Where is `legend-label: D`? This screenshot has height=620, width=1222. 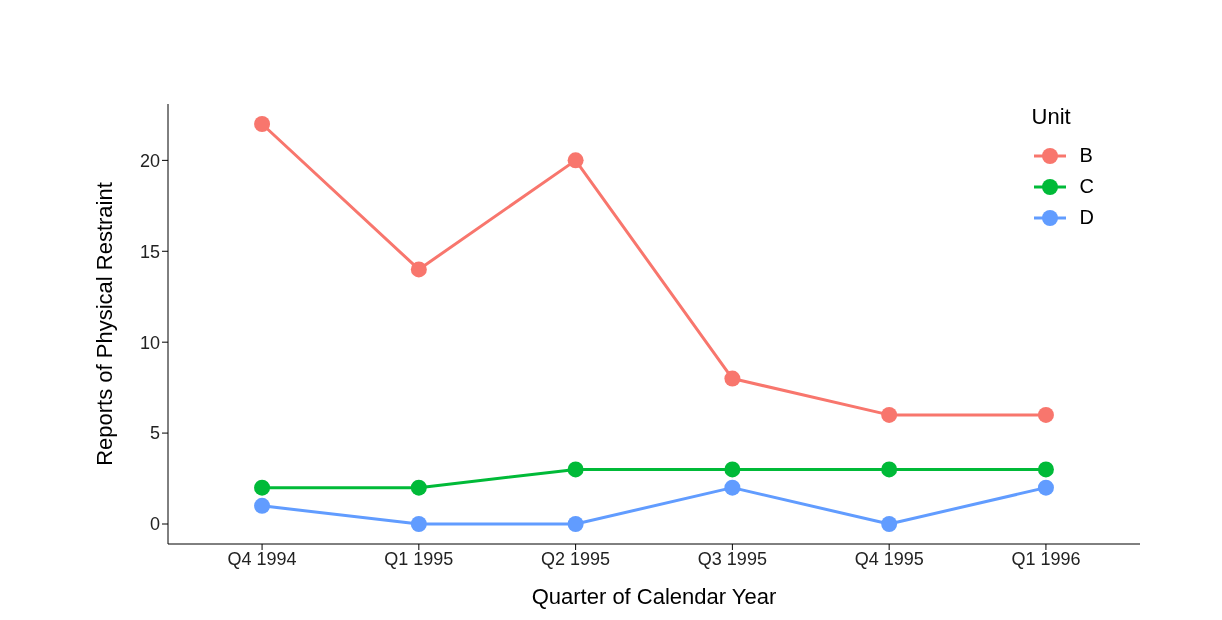 legend-label: D is located at coordinates (1086, 217).